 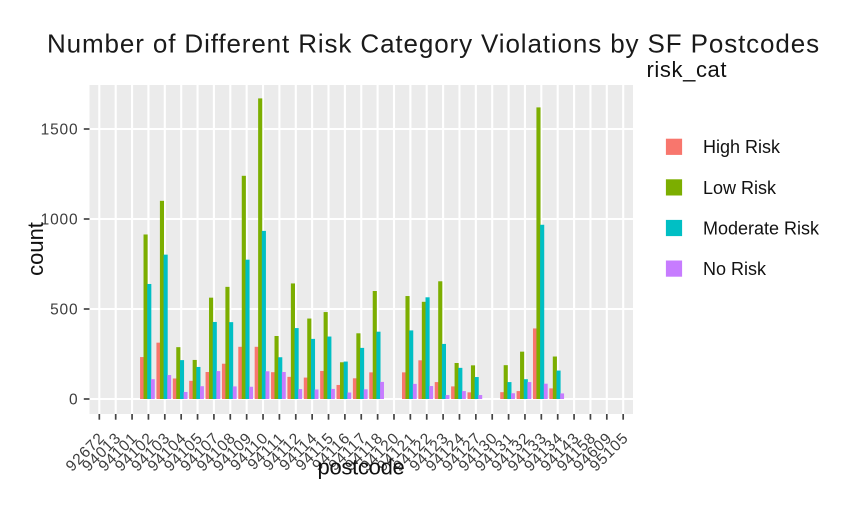 What do you see at coordinates (73, 399) in the screenshot?
I see `svg-text: 0` at bounding box center [73, 399].